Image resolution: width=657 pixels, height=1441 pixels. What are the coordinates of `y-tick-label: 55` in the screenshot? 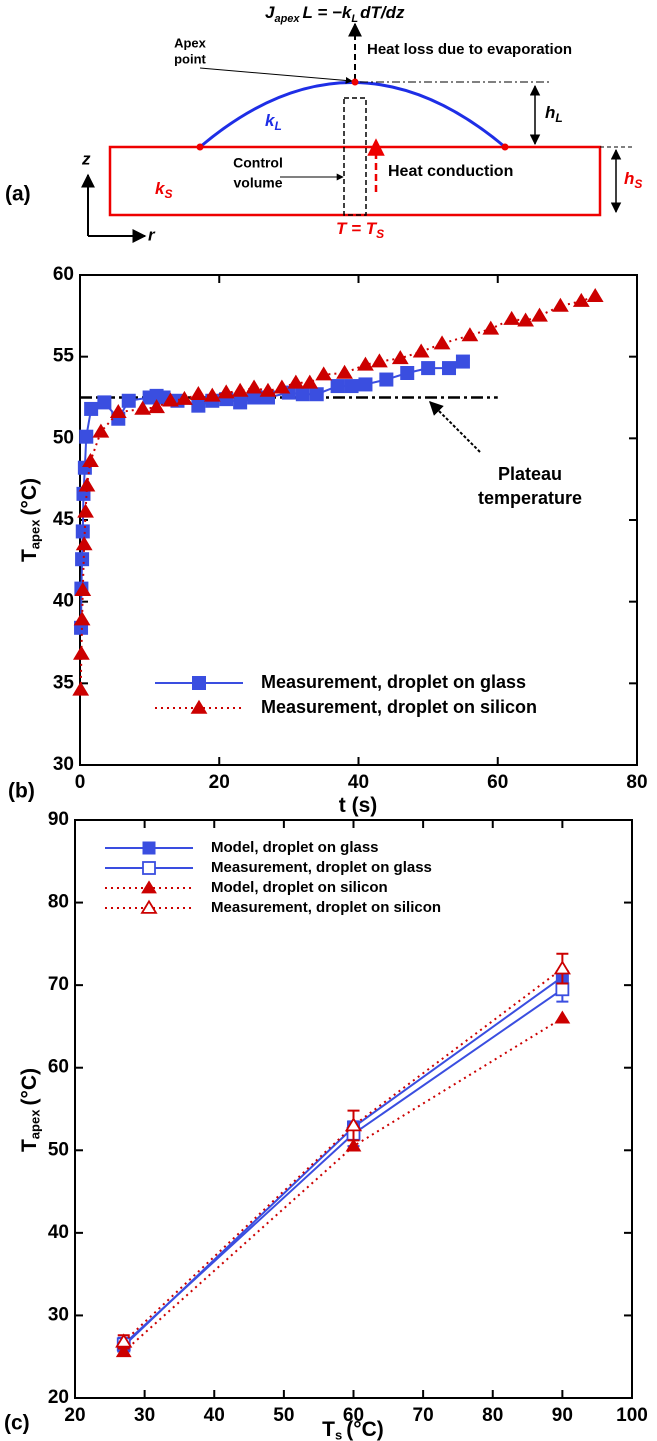 It's located at (64, 356).